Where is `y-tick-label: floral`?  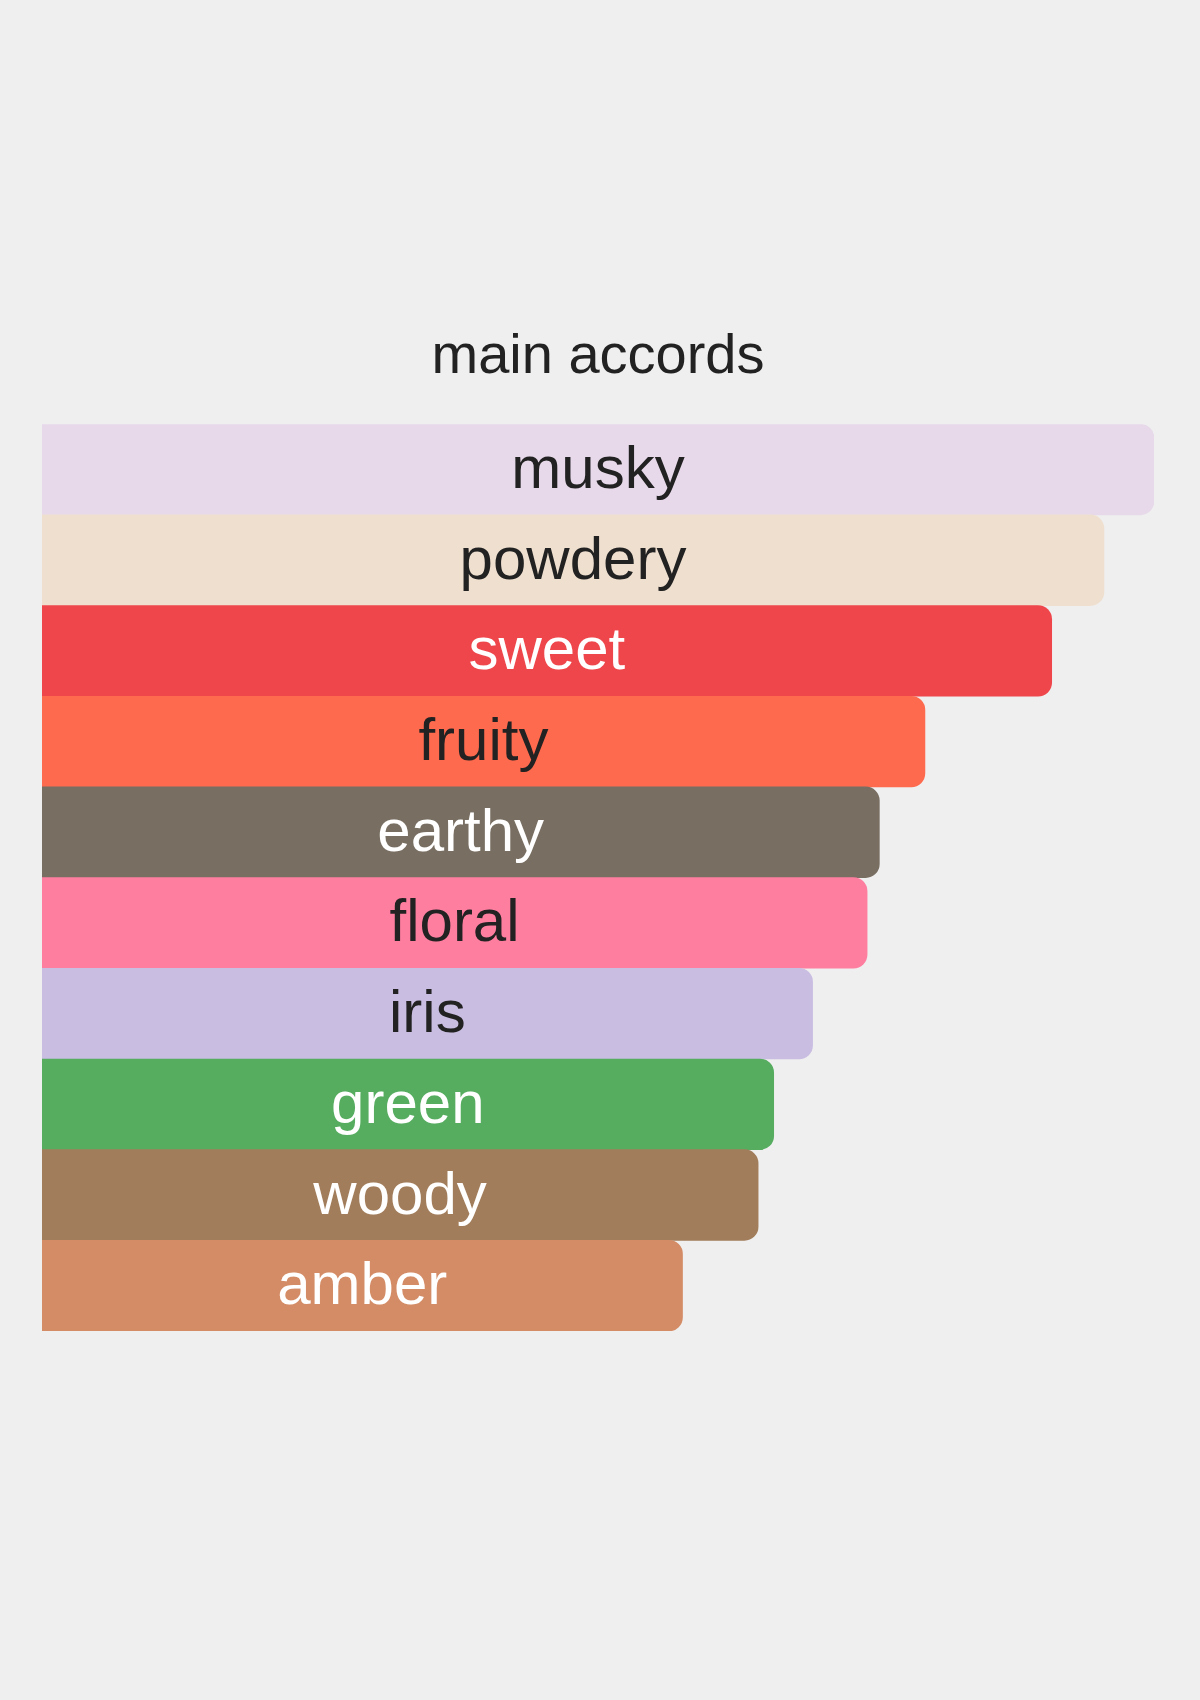
y-tick-label: floral is located at coordinates (454, 921).